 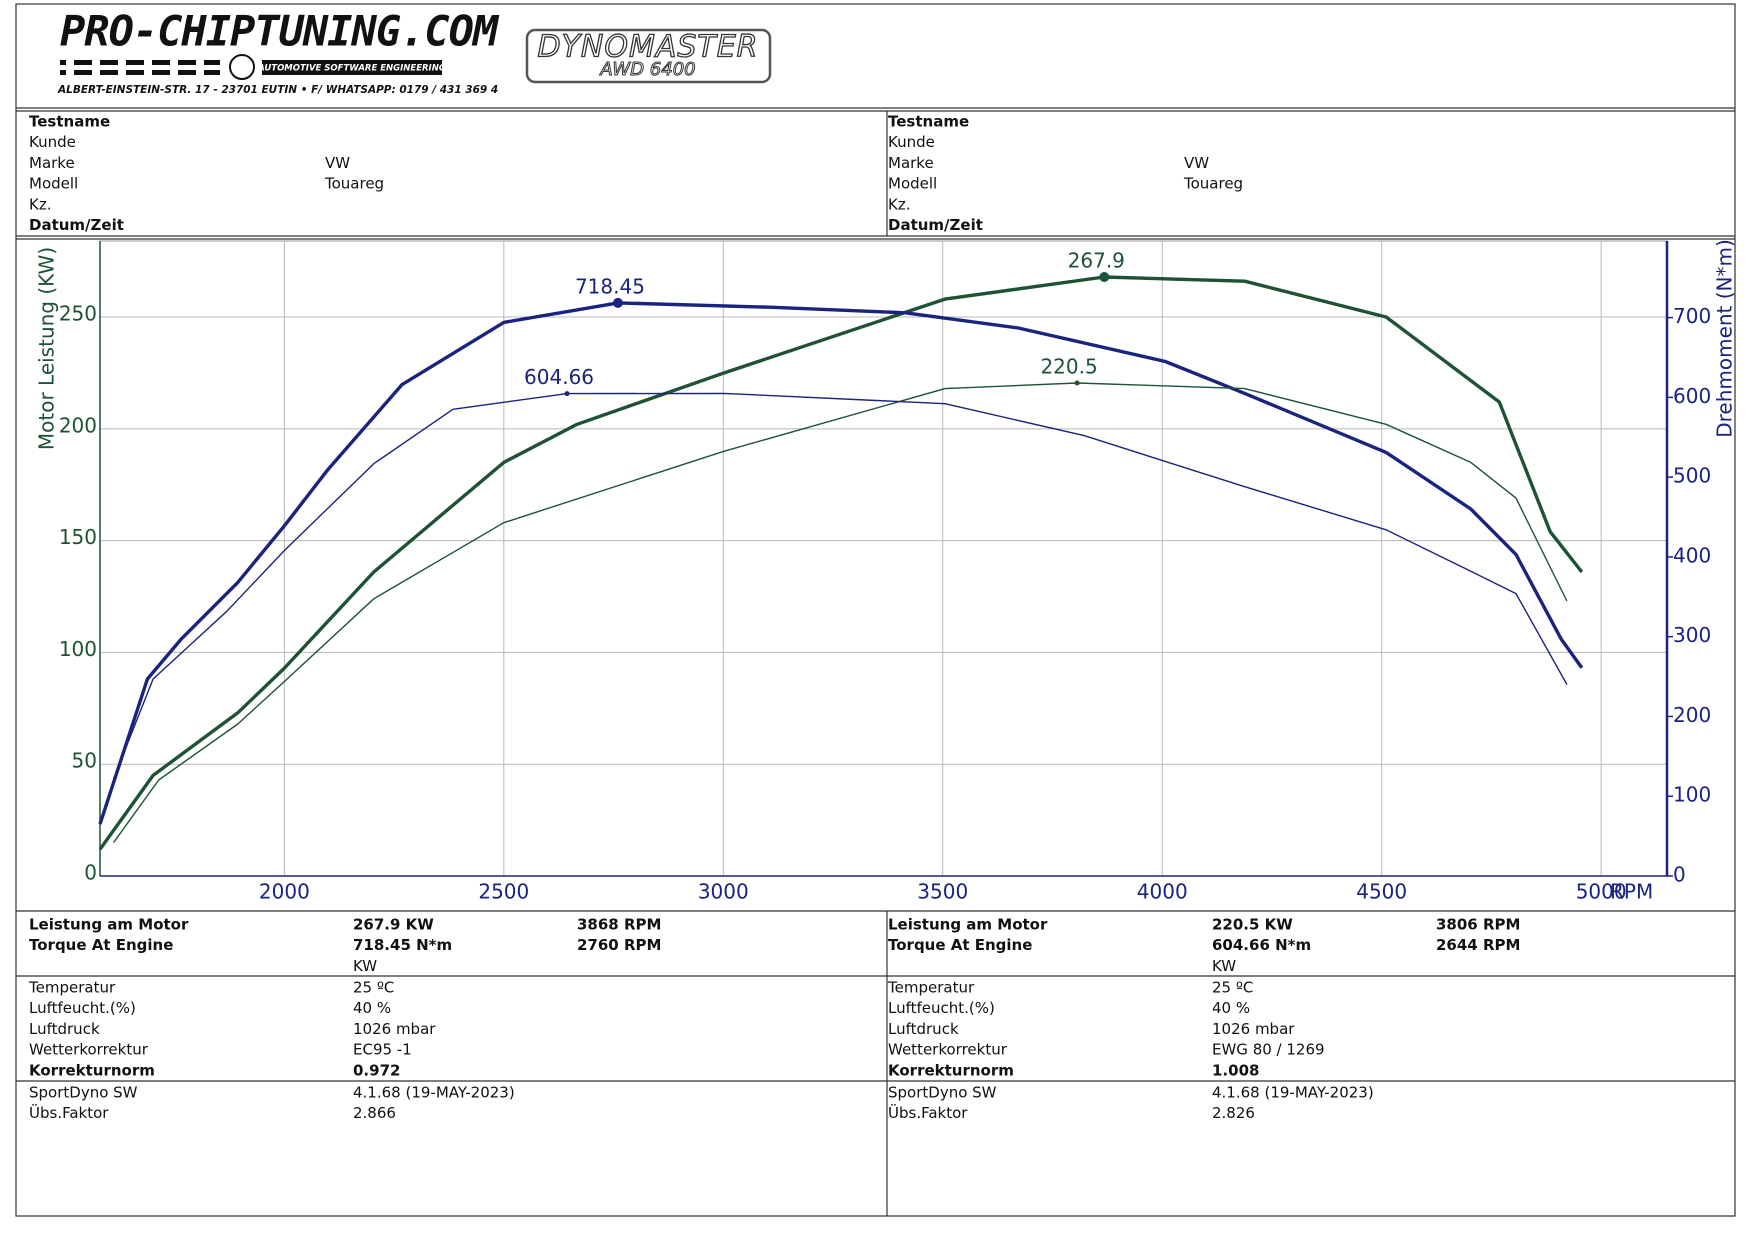 What do you see at coordinates (1692, 715) in the screenshot?
I see `y2-tick-label: 200` at bounding box center [1692, 715].